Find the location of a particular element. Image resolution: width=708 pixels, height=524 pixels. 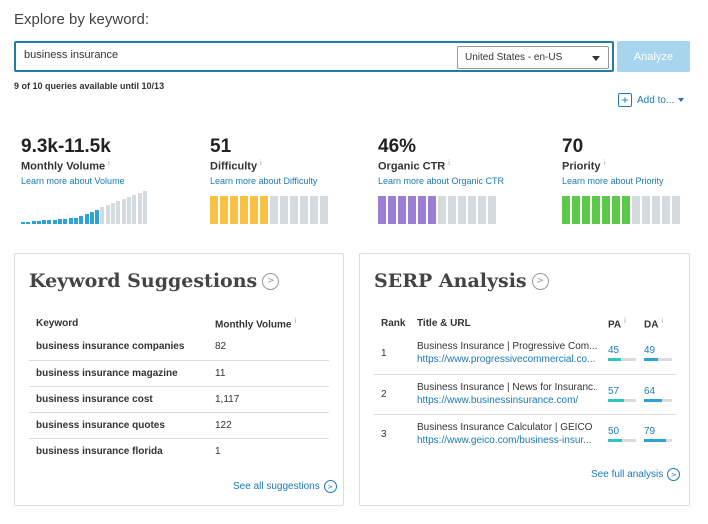

metric-value: 70 is located at coordinates (573, 146).